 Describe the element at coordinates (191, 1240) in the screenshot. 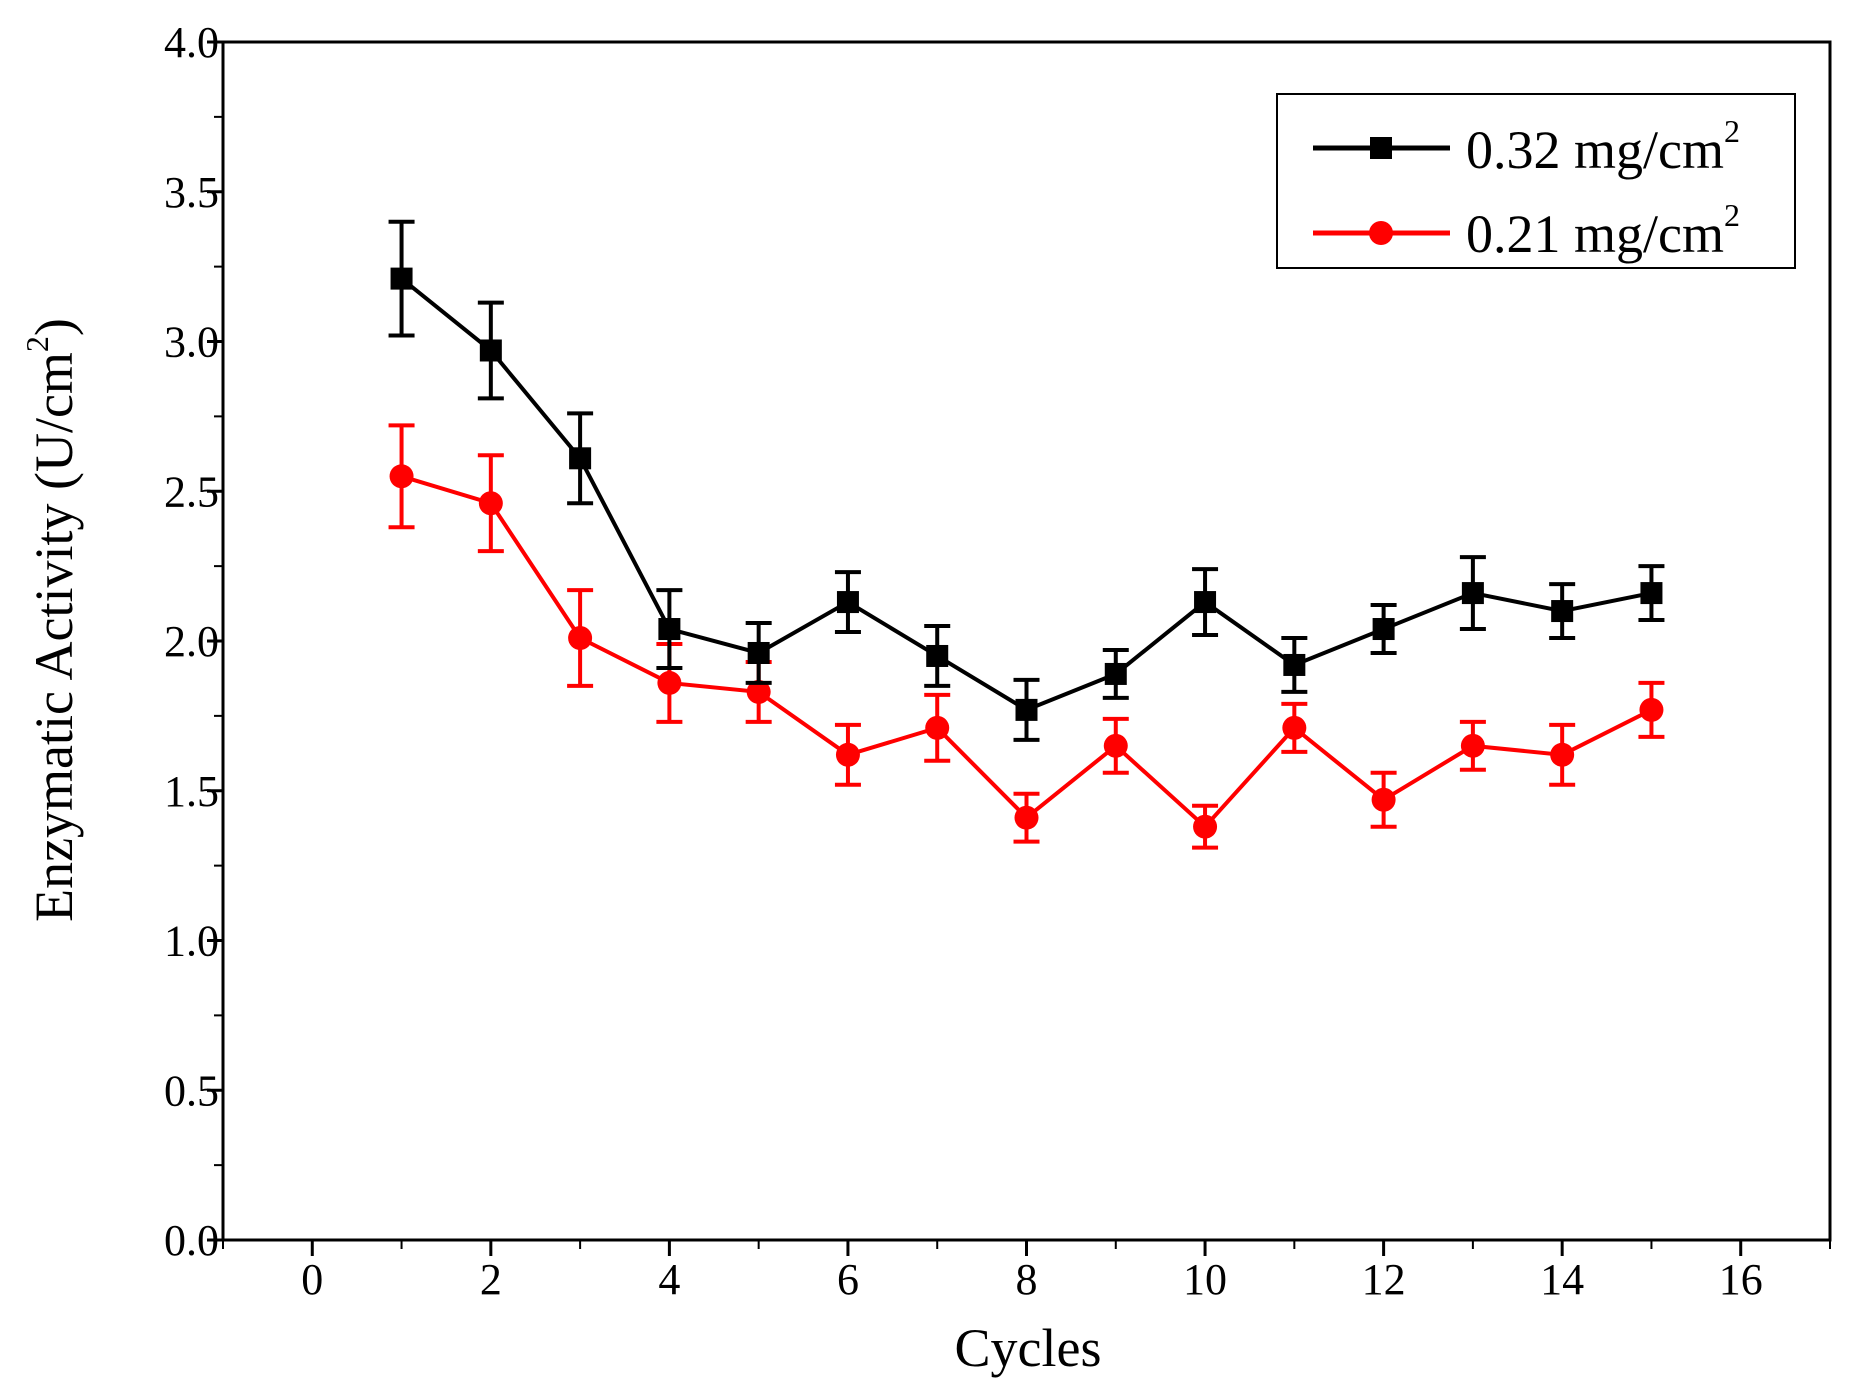

I see `y-tick-label: 0.0` at that location.